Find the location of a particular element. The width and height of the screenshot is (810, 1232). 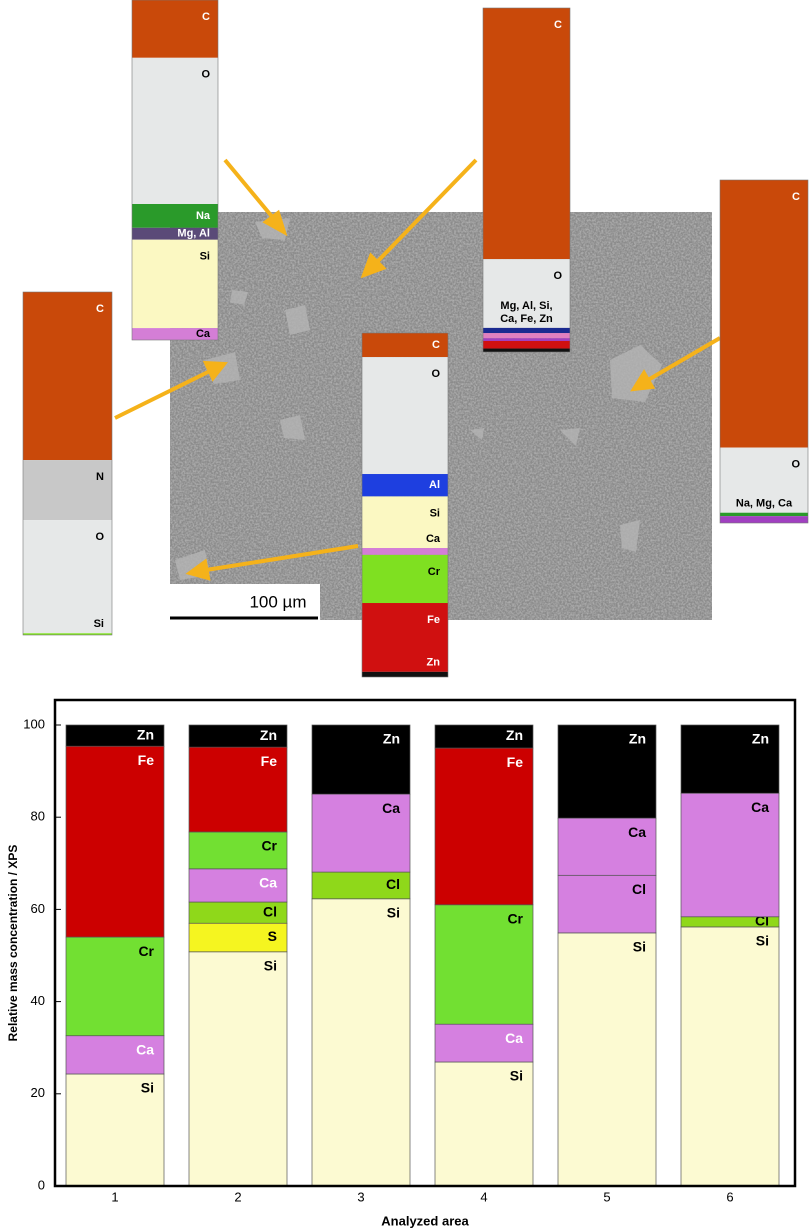

y-tick-label: 40 is located at coordinates (38, 1000).